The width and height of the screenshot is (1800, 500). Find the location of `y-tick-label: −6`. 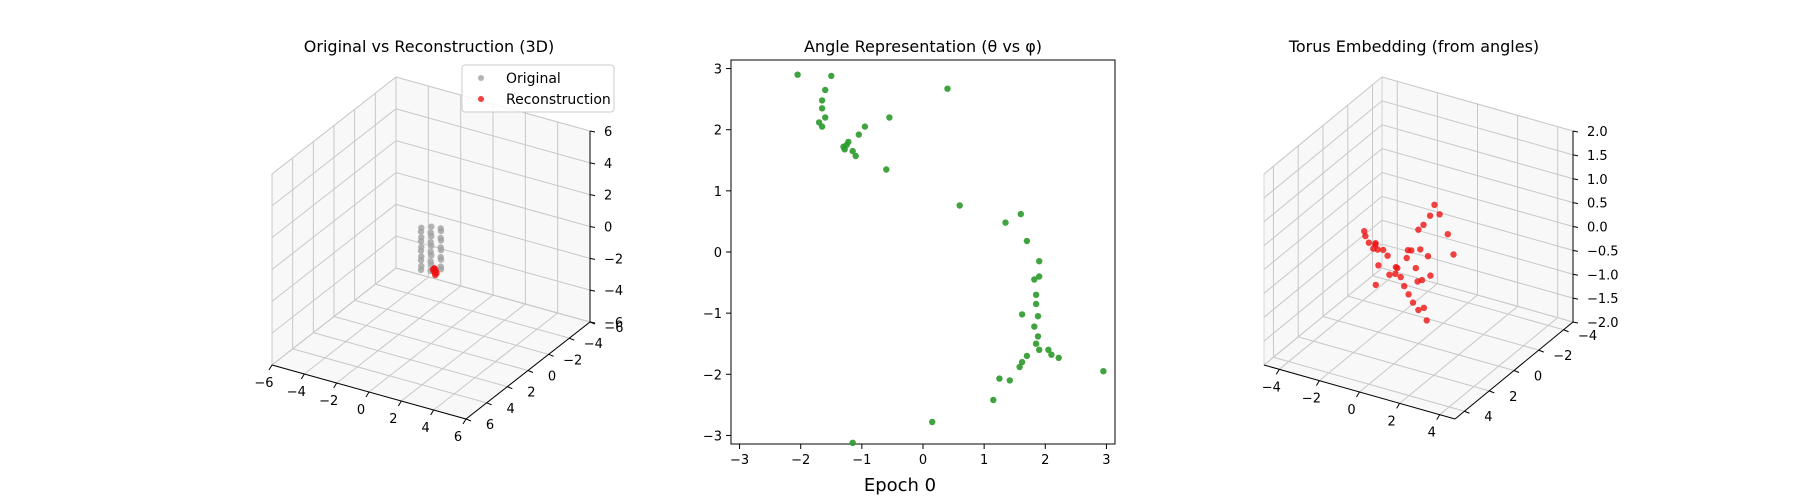

y-tick-label: −6 is located at coordinates (613, 328).